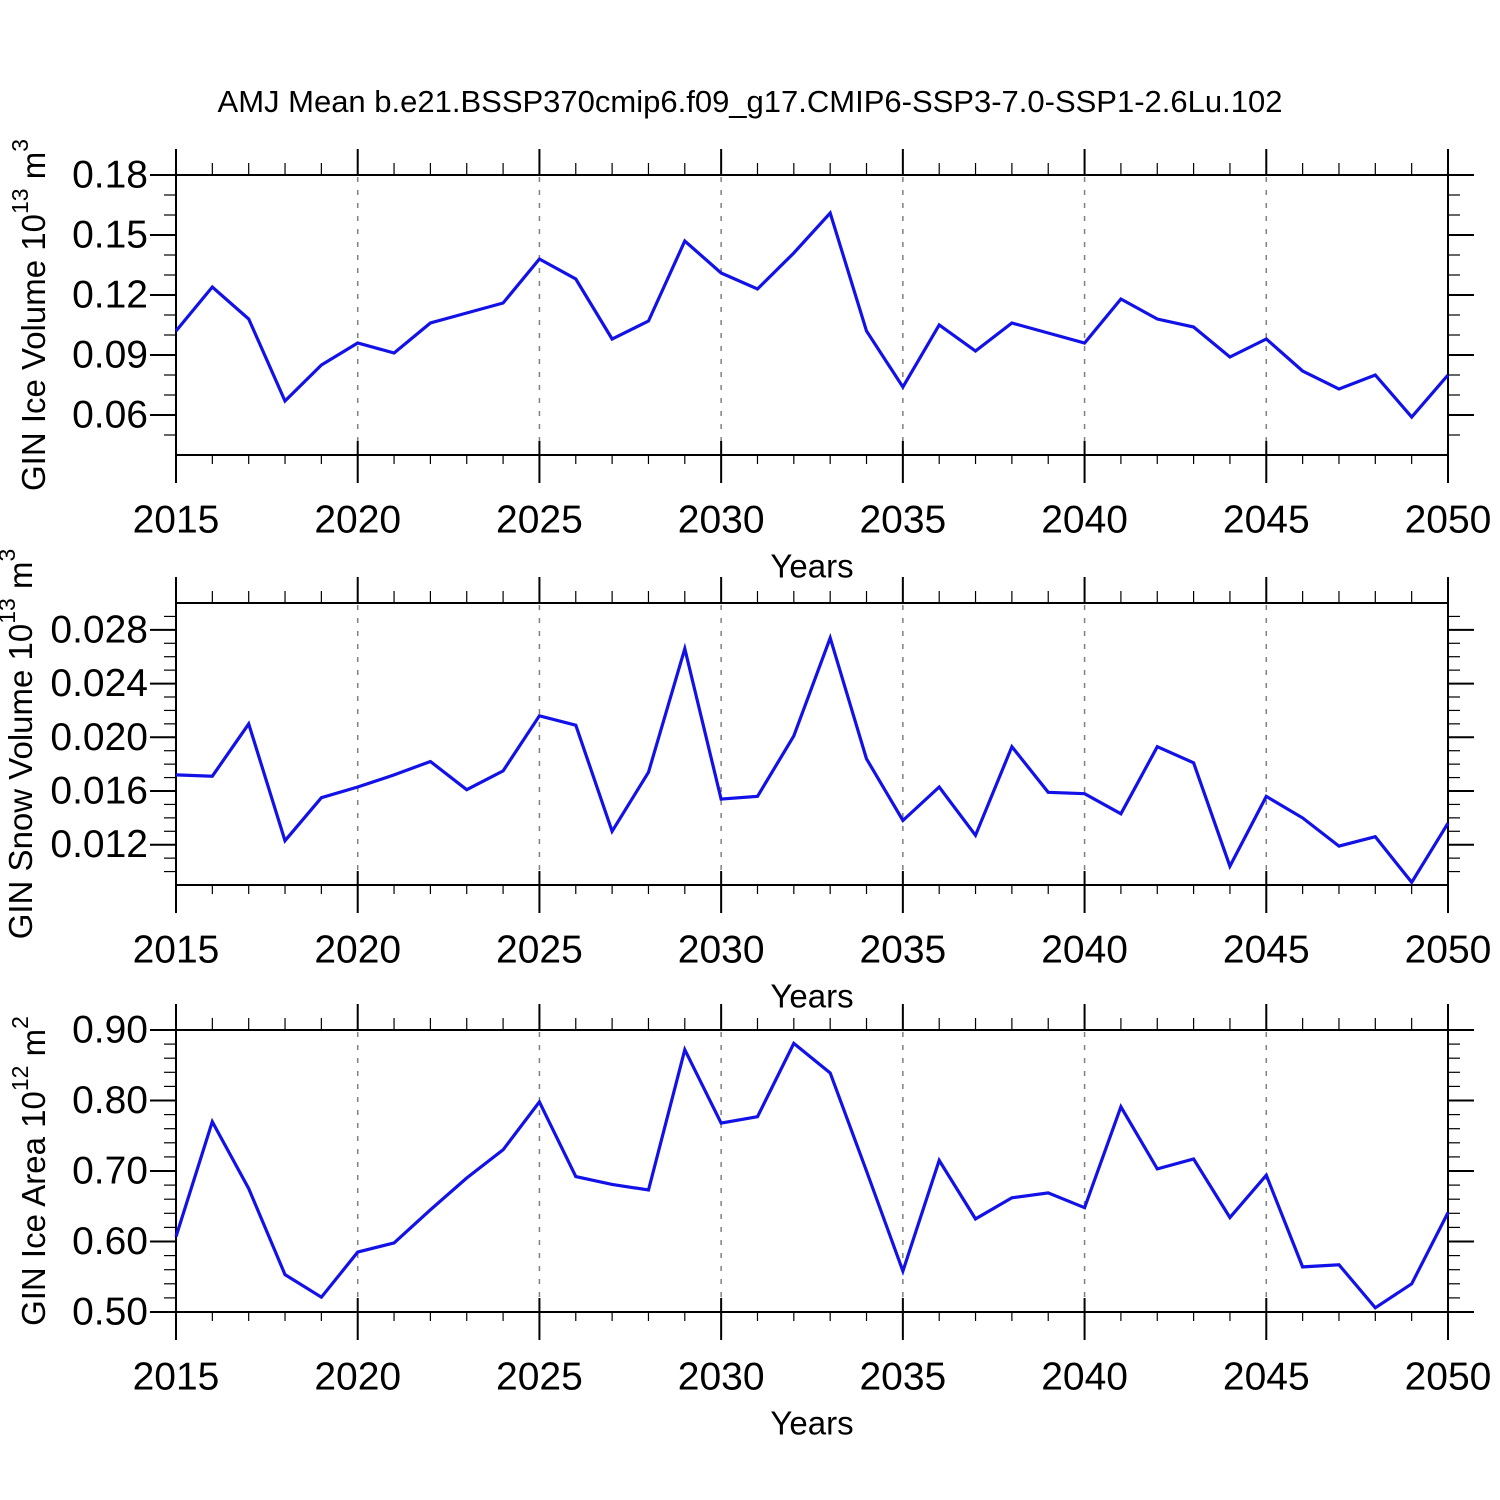  I want to click on y-tick-label: 0.12, so click(110, 295).